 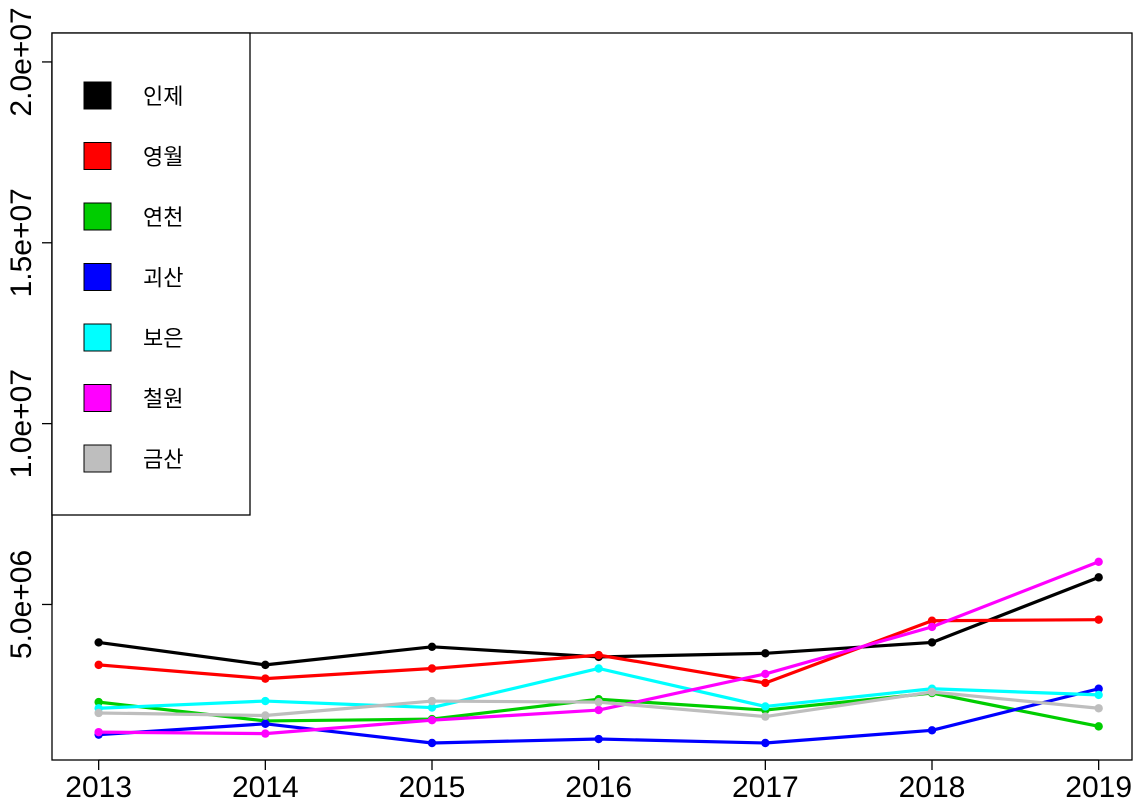 I want to click on legend-label: 철원, so click(x=163, y=400).